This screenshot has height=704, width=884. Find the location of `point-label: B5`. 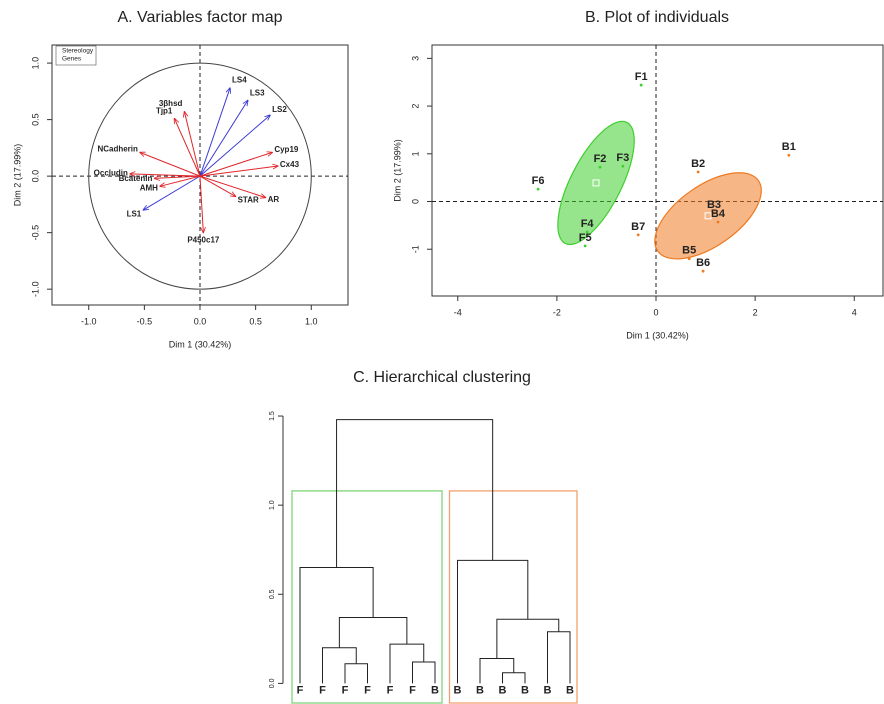

point-label: B5 is located at coordinates (689, 251).